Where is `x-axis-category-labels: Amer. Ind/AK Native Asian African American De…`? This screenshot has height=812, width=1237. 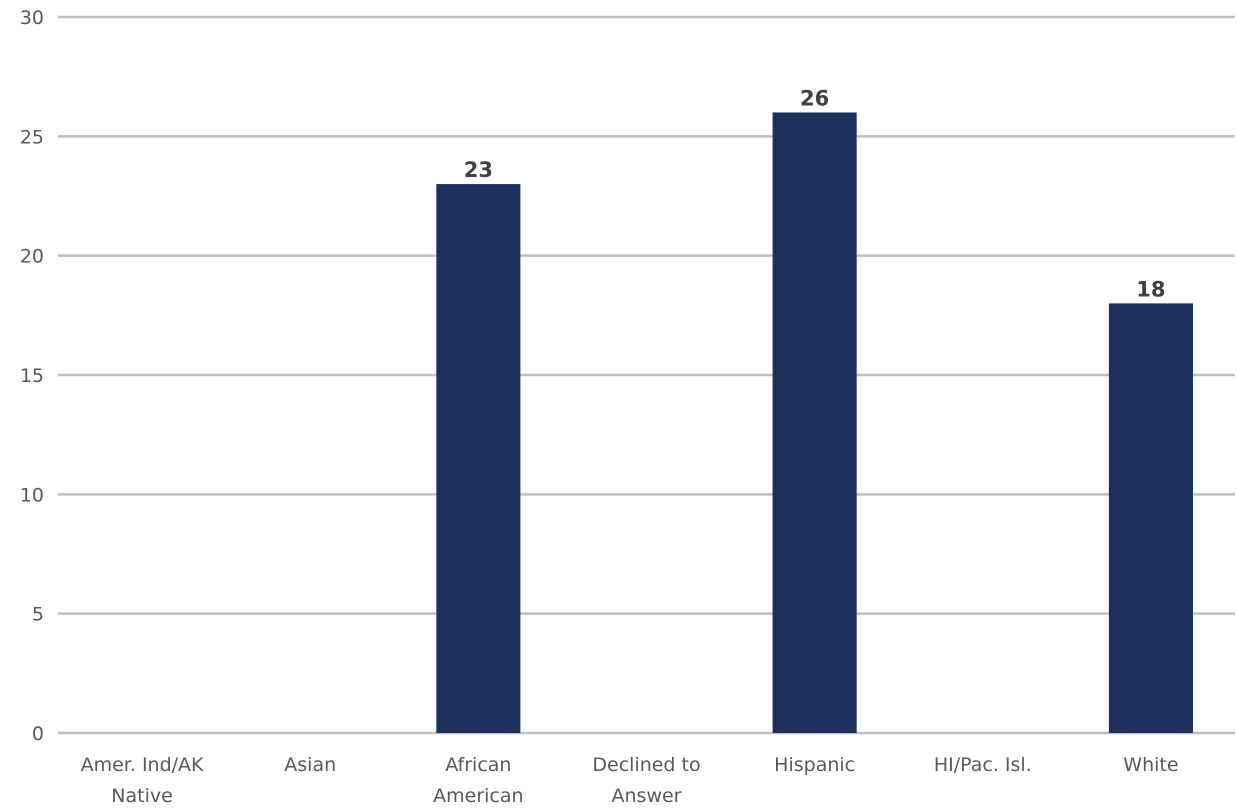 x-axis-category-labels: Amer. Ind/AK Native Asian African American De… is located at coordinates (630, 780).